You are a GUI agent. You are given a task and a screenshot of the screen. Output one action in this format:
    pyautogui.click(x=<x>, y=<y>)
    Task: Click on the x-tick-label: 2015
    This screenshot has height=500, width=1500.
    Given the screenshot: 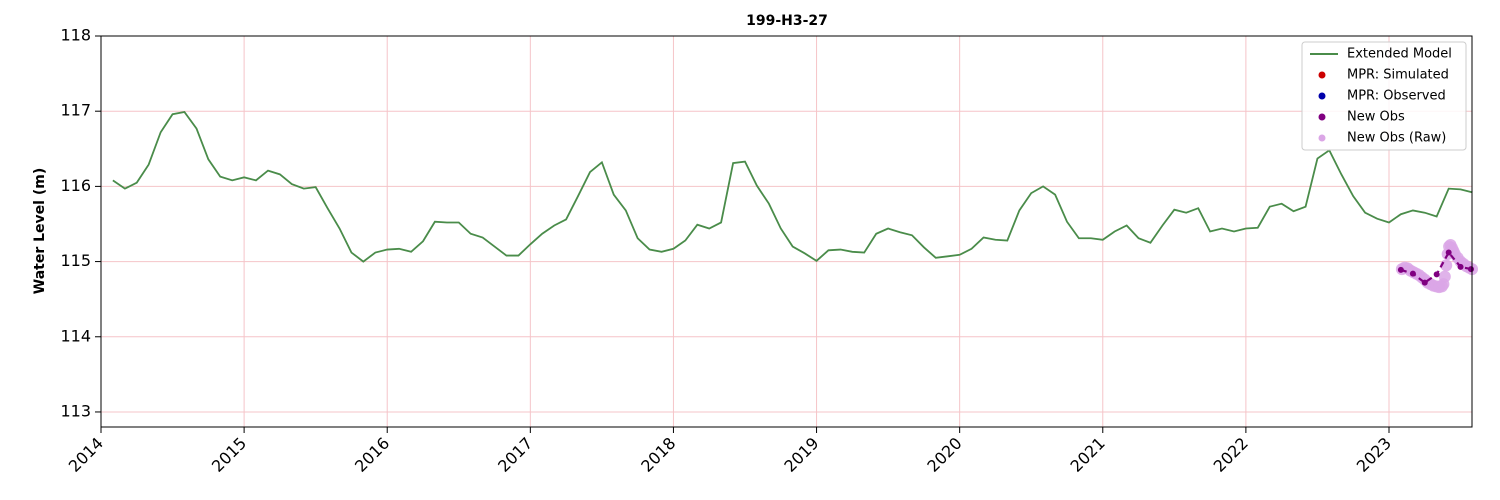 What is the action you would take?
    pyautogui.click(x=229, y=455)
    